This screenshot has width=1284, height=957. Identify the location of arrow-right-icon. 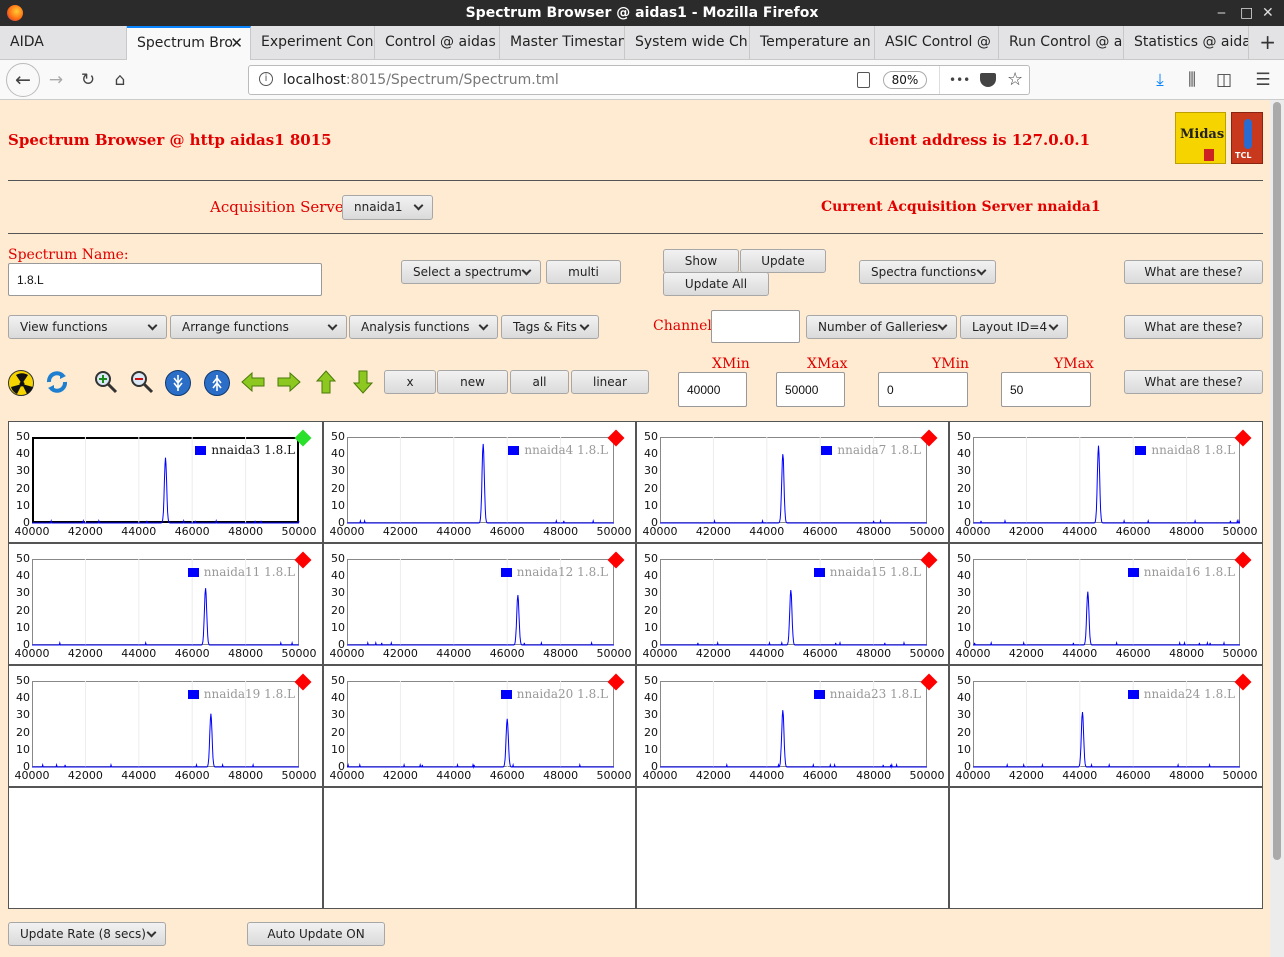
(289, 382).